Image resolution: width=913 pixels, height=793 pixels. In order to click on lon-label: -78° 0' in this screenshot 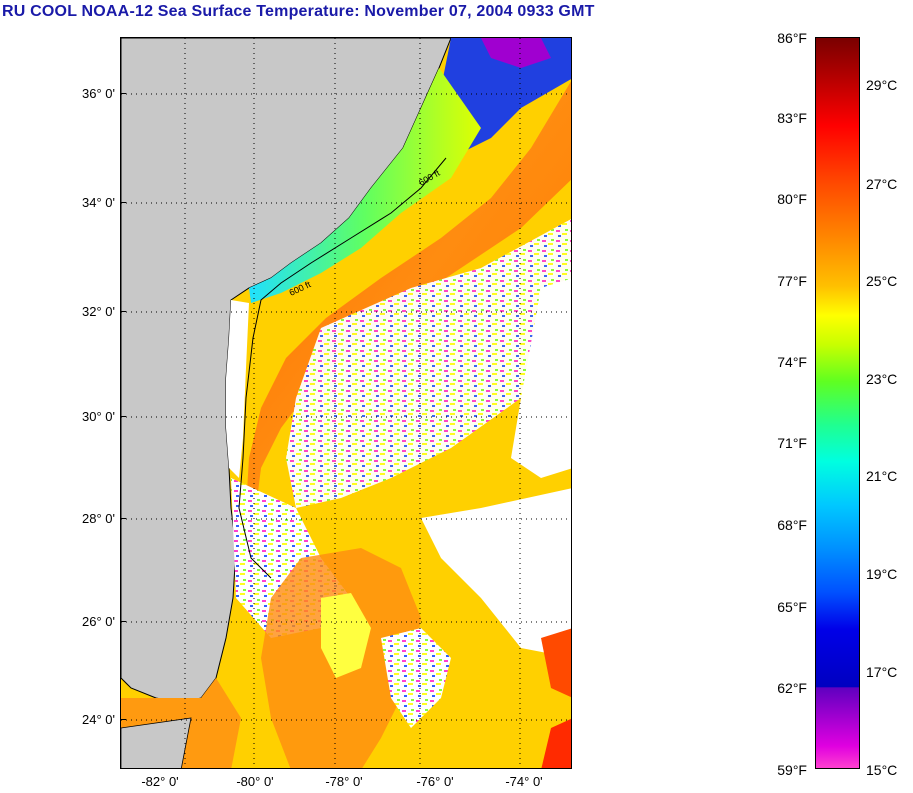, I will do `click(344, 781)`.